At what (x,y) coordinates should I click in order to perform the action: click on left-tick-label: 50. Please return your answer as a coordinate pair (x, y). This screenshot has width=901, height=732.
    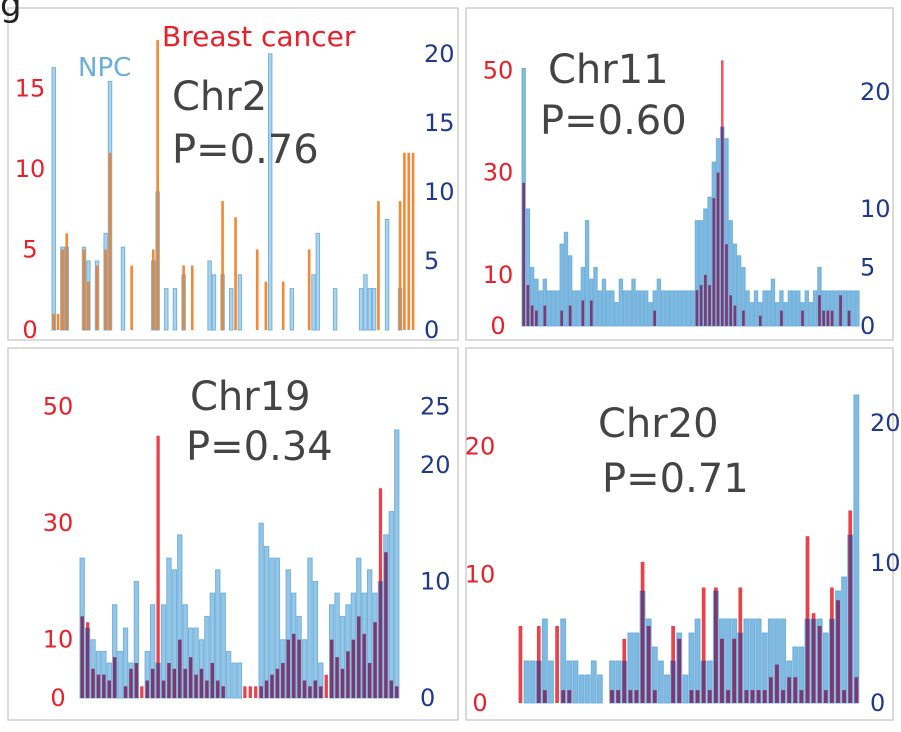
    Looking at the image, I should click on (58, 407).